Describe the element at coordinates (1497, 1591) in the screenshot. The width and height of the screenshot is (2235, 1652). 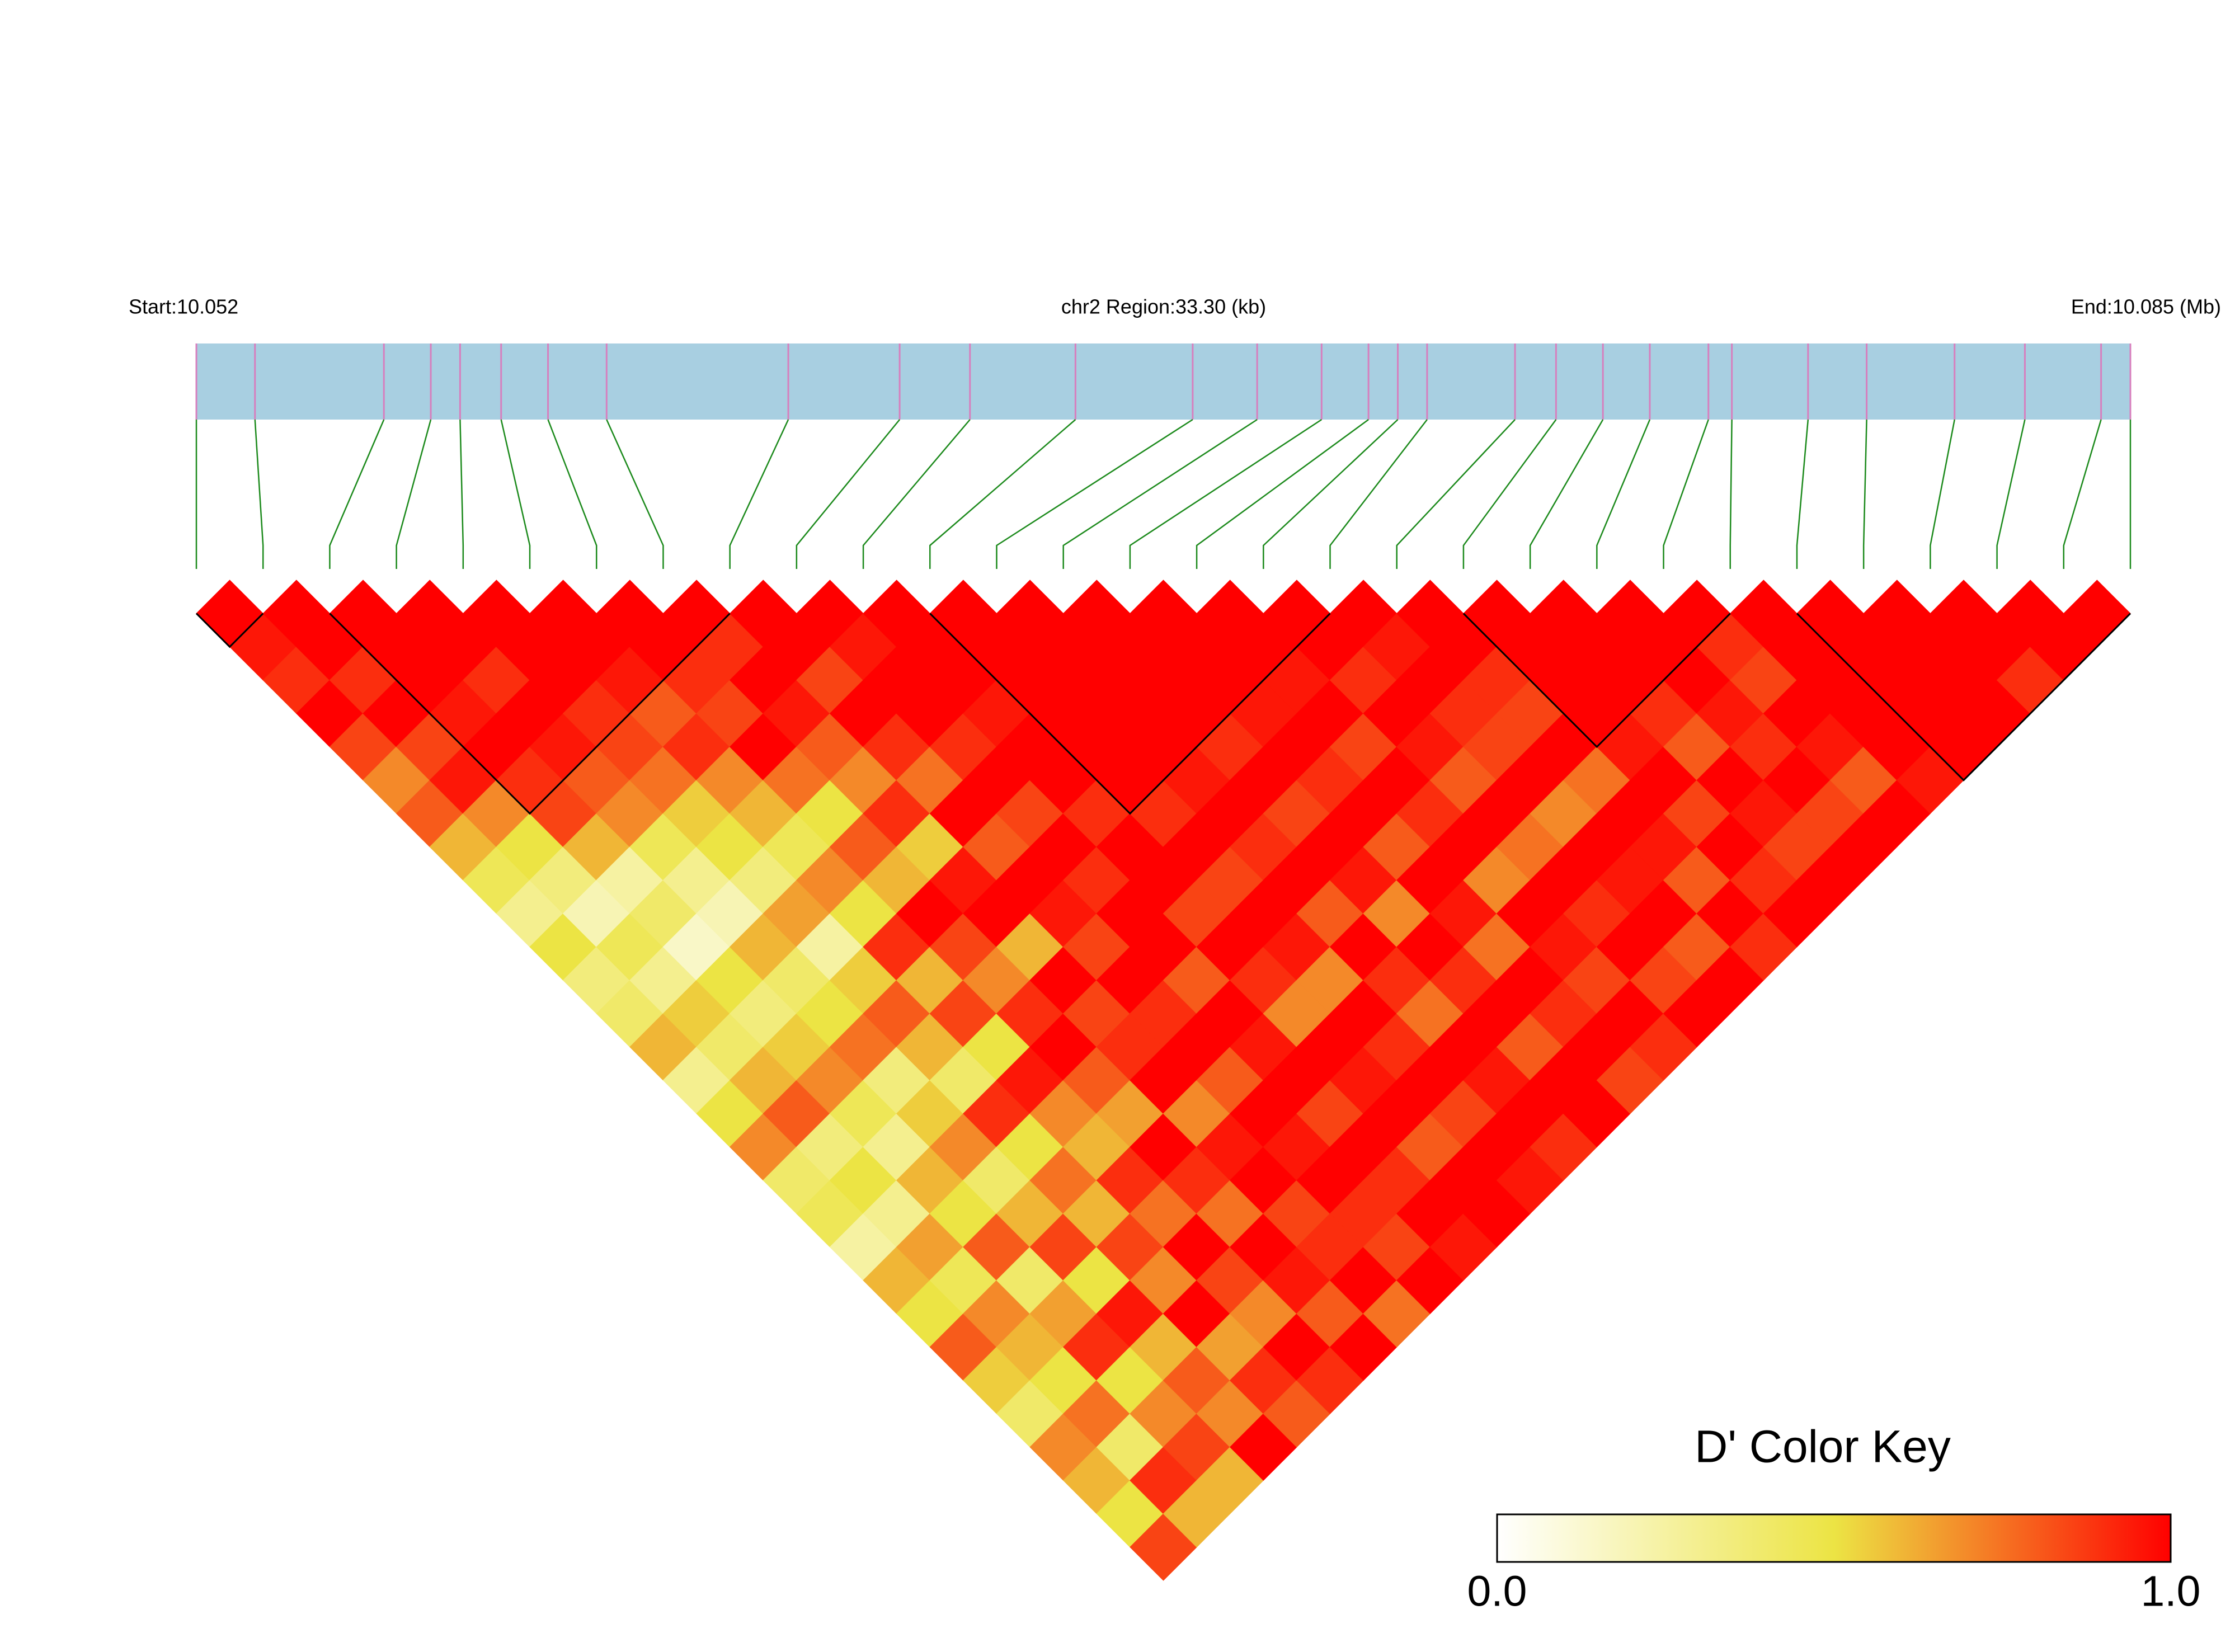
I see `color-key-tick-label: 0.0` at that location.